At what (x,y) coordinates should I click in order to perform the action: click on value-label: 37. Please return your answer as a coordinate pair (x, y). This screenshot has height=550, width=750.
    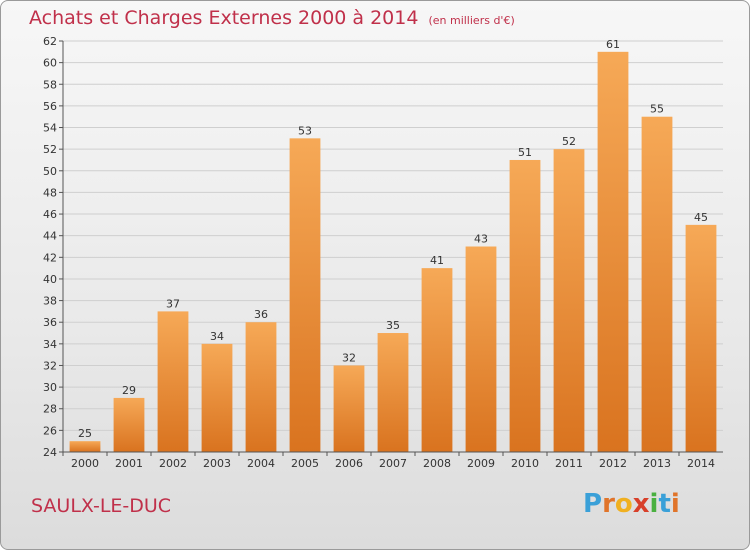
    Looking at the image, I should click on (173, 303).